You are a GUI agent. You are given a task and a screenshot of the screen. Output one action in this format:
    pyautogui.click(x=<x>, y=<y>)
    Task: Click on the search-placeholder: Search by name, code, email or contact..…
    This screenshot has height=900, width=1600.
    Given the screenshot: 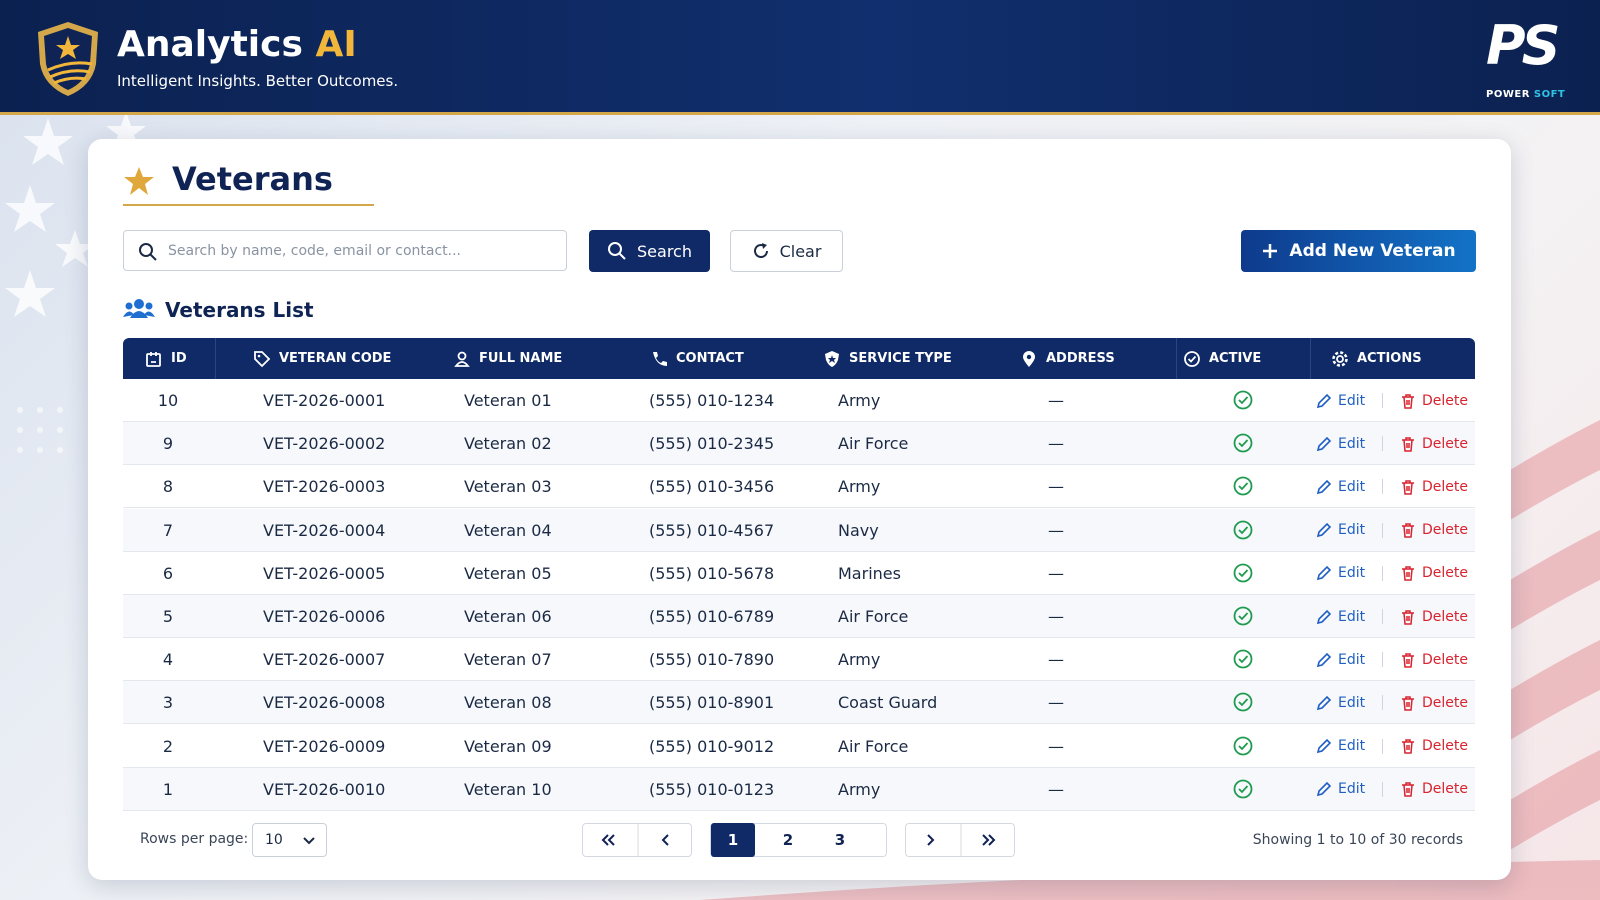 What is the action you would take?
    pyautogui.click(x=315, y=251)
    